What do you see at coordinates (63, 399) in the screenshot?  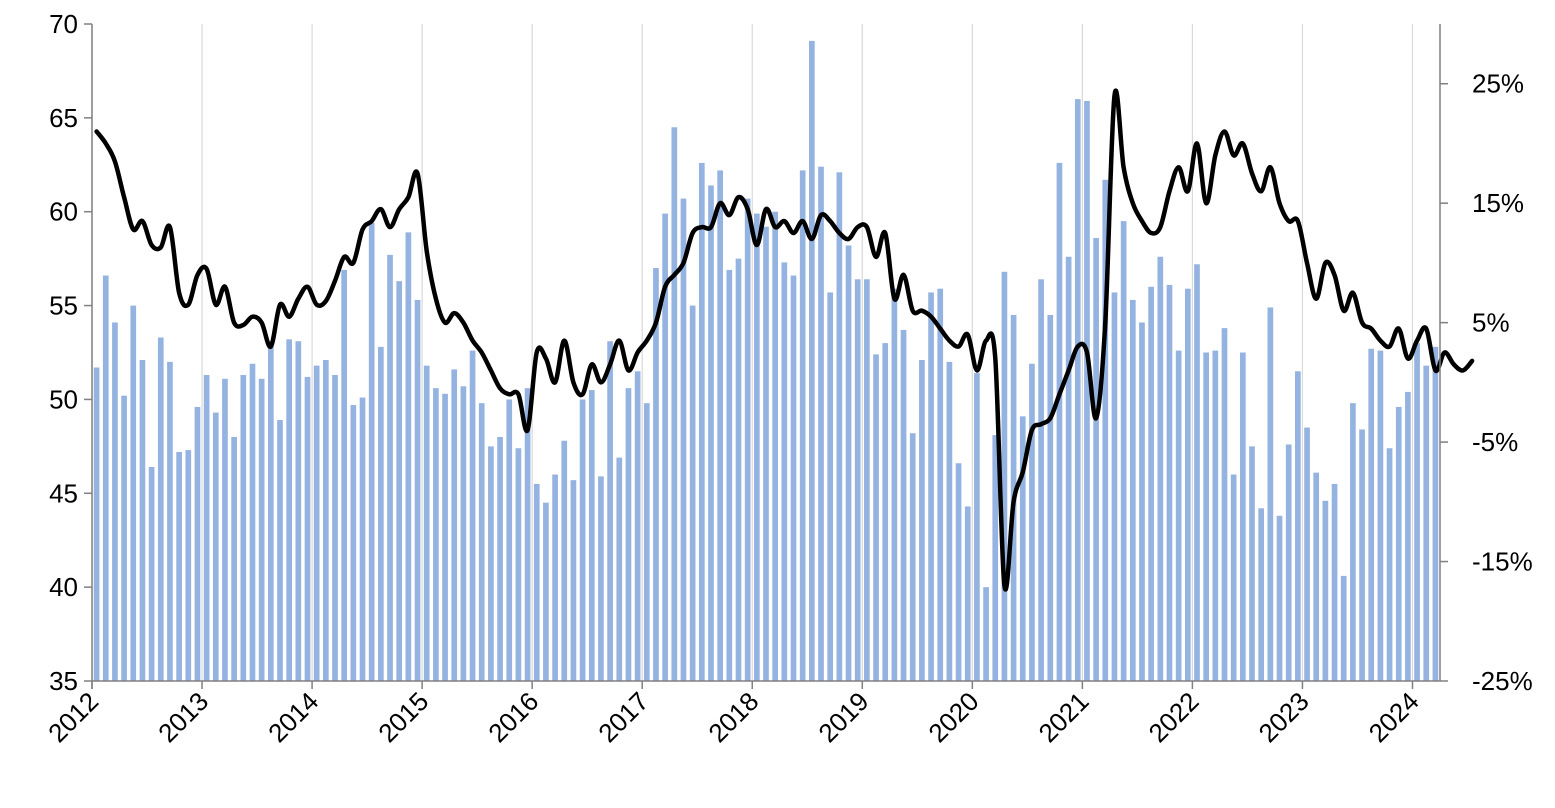 I see `left-tick-label: 50` at bounding box center [63, 399].